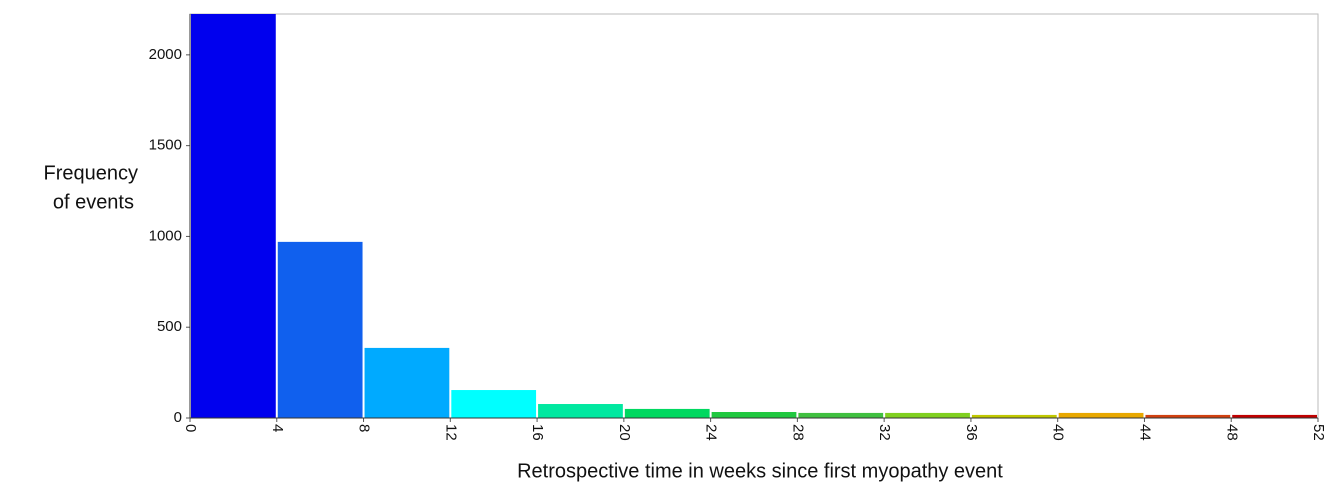 The image size is (1328, 486). Describe the element at coordinates (169, 326) in the screenshot. I see `y-tick-label: 500` at that location.